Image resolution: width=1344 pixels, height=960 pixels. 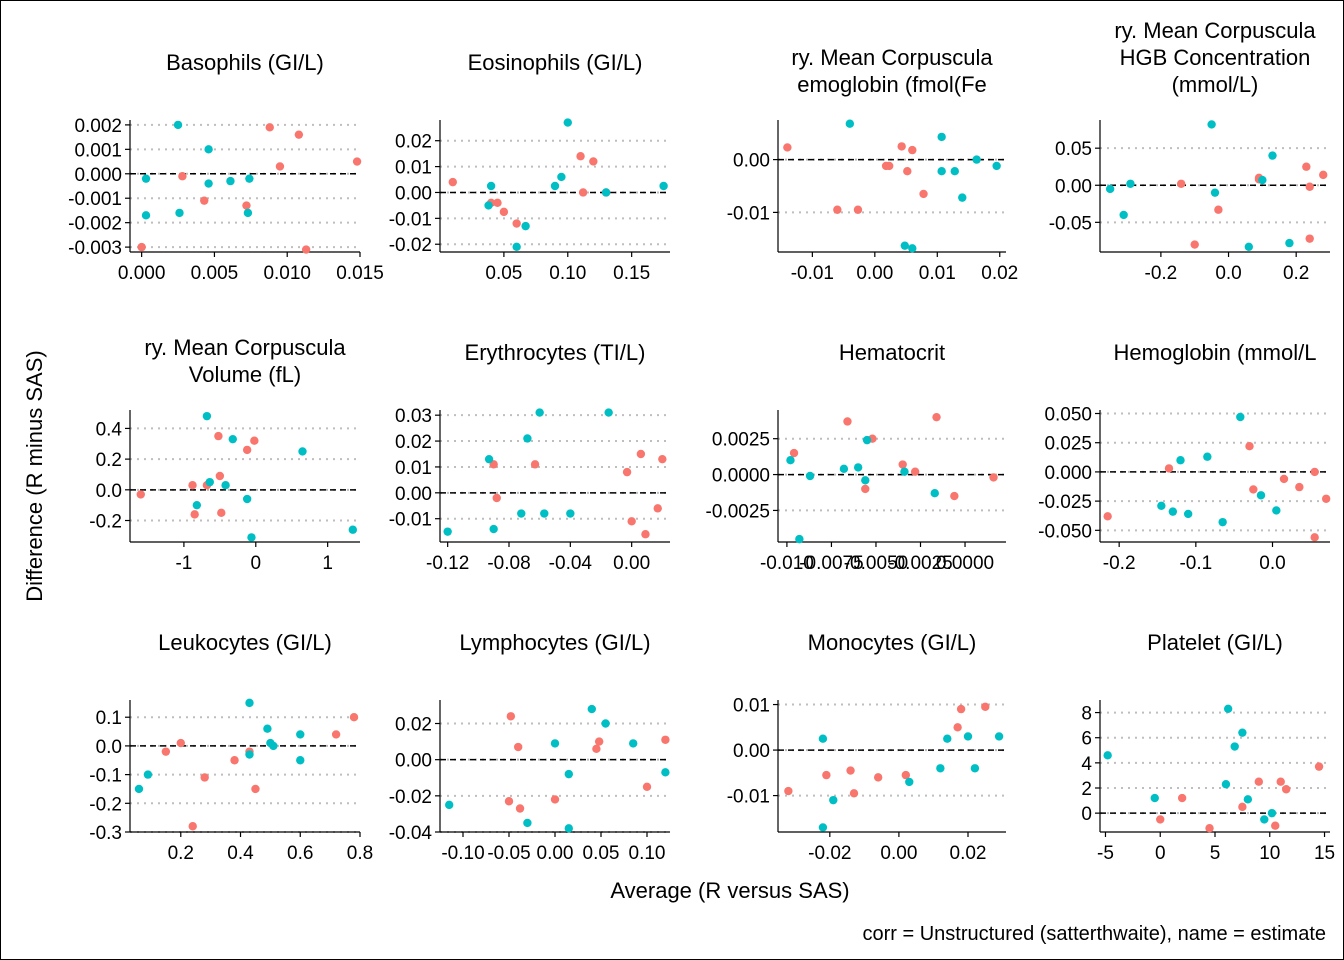 What do you see at coordinates (245, 347) in the screenshot?
I see `panel-title: ry. Mean Corpuscula` at bounding box center [245, 347].